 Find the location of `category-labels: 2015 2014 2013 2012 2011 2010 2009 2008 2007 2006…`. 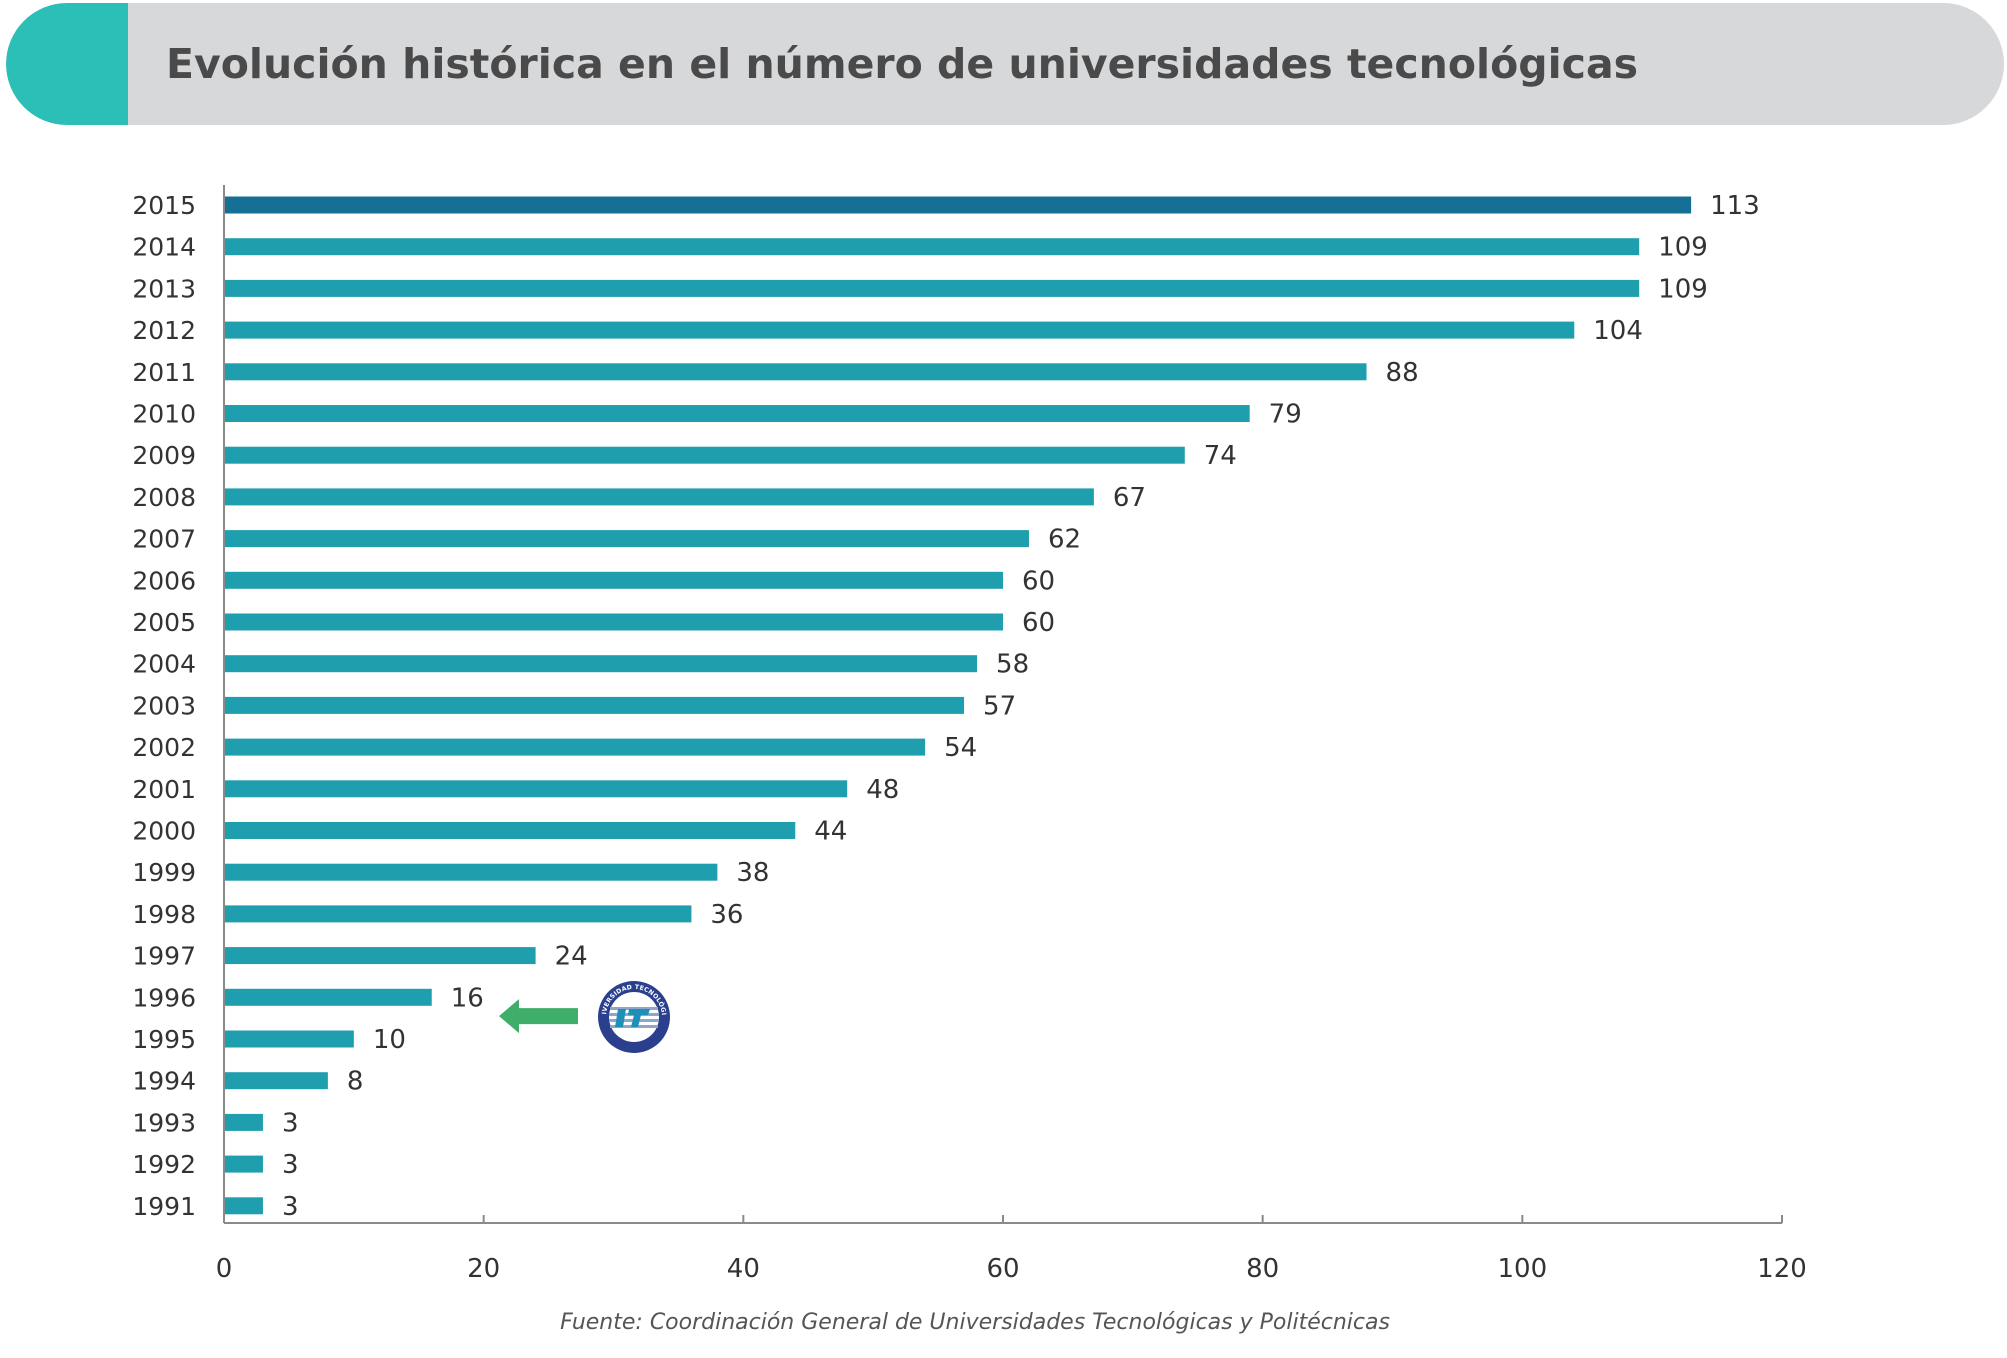

category-labels: 2015 2014 2013 2012 2011 2010 2009 2008 2007 2006… is located at coordinates (164, 706).